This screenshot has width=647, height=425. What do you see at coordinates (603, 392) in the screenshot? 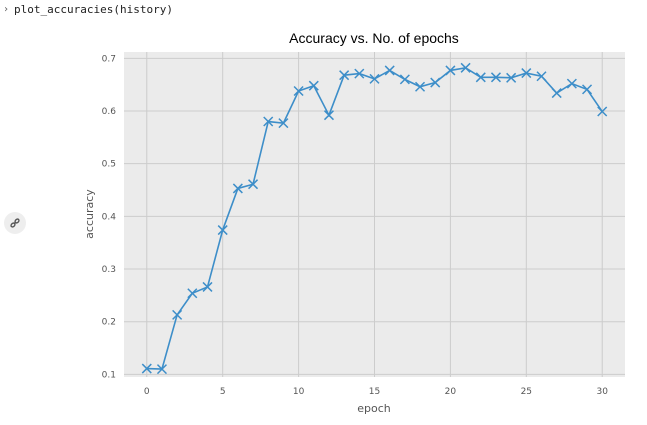
I see `x-tick-label: 30` at bounding box center [603, 392].